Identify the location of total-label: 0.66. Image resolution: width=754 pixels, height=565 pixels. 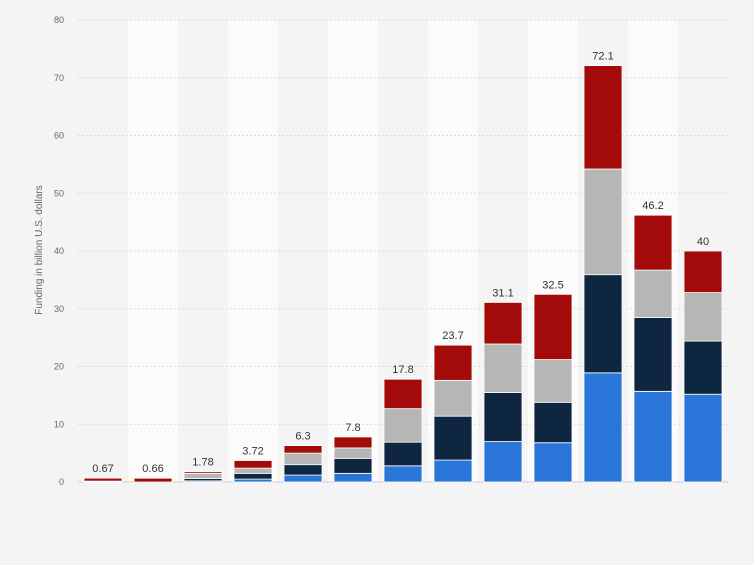
(152, 469).